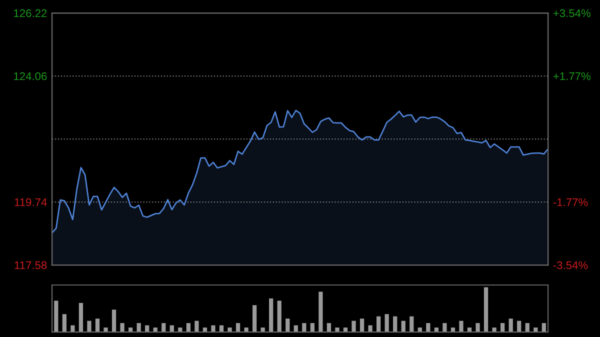  What do you see at coordinates (571, 76) in the screenshot?
I see `y2-tick-label: +1.77%` at bounding box center [571, 76].